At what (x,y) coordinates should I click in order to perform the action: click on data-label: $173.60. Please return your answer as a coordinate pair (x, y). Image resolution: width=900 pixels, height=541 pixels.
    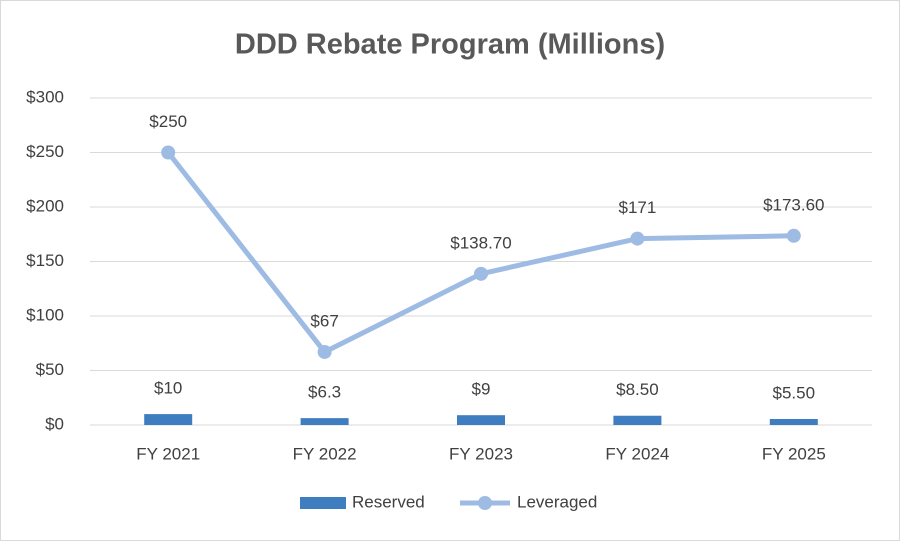
    Looking at the image, I should click on (793, 204).